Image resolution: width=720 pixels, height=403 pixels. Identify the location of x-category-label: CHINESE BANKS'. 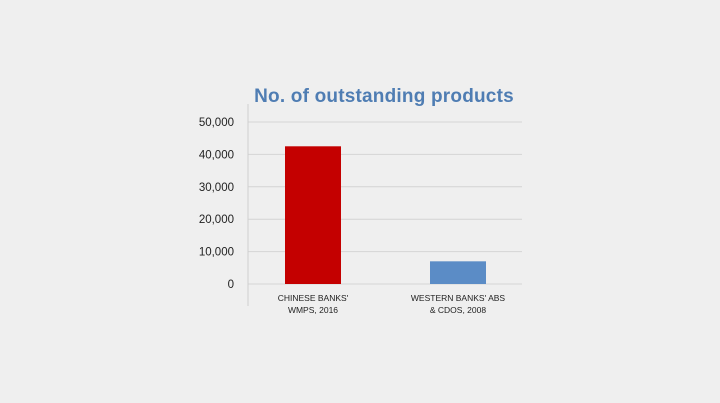
(313, 298).